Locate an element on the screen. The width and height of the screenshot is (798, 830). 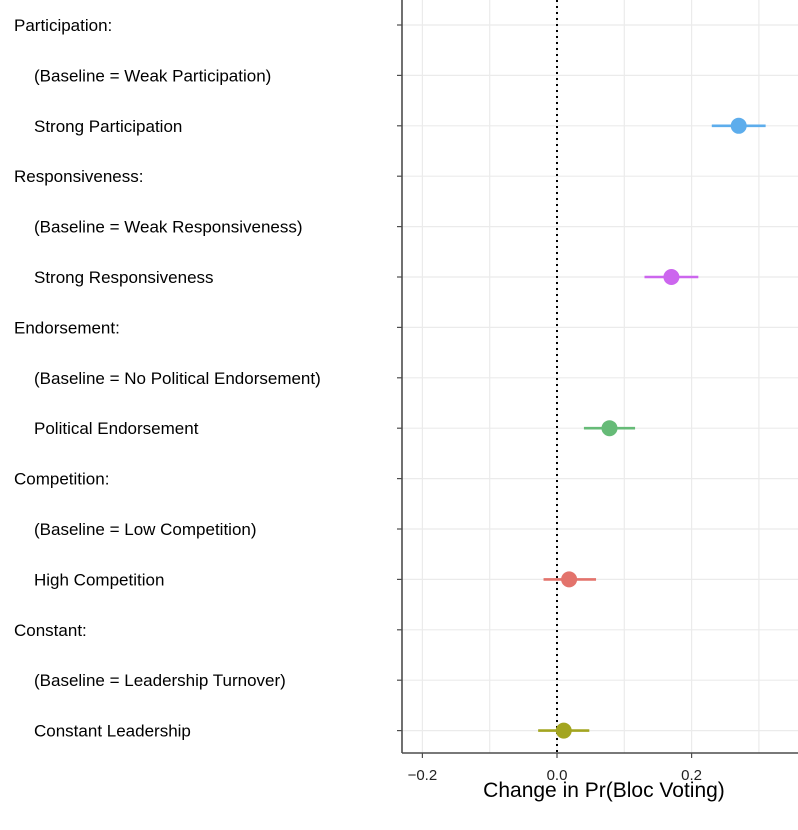
x-tick-labels: −0.2 0.0 0.2 is located at coordinates (555, 775).